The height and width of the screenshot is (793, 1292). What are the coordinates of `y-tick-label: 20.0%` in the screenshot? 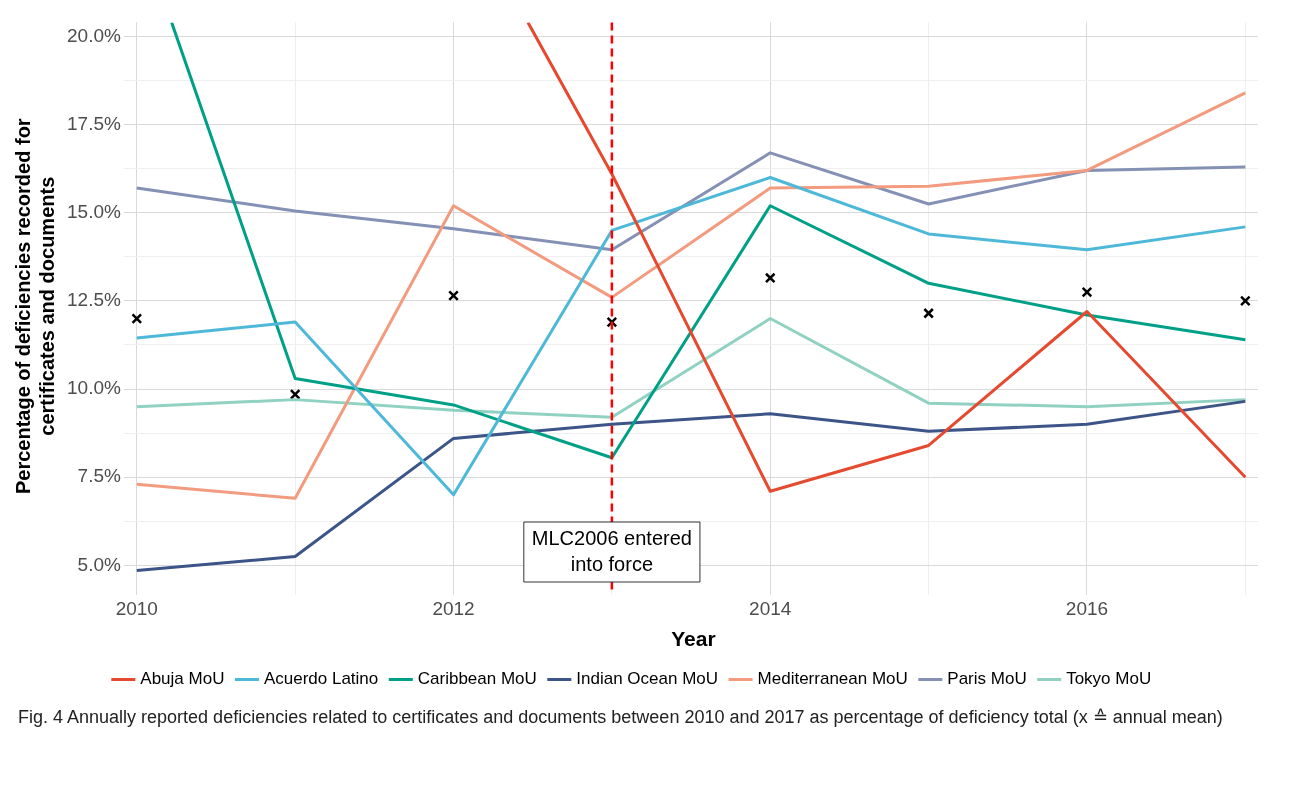 It's located at (94, 35).